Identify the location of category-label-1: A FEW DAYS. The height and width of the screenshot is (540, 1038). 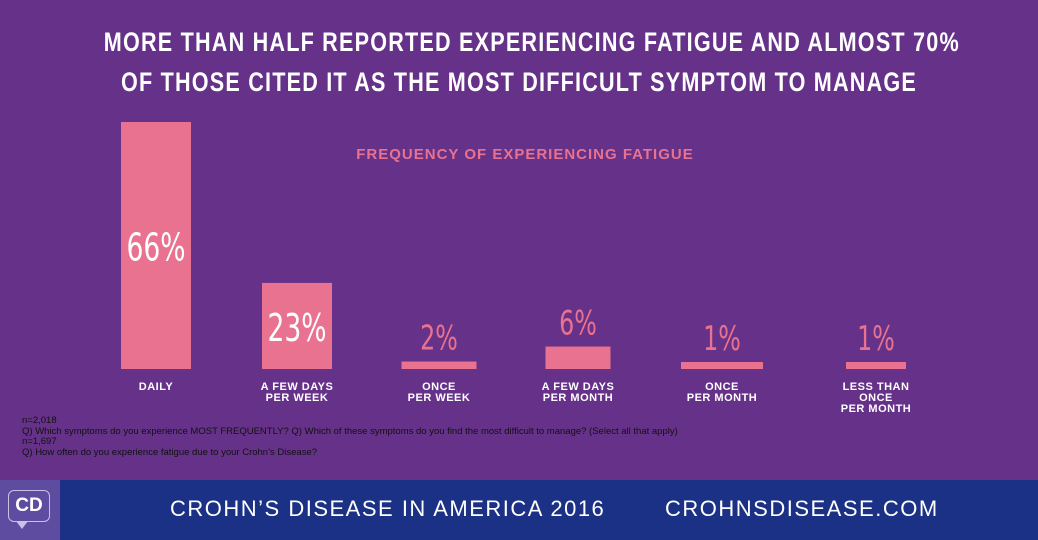
(297, 387).